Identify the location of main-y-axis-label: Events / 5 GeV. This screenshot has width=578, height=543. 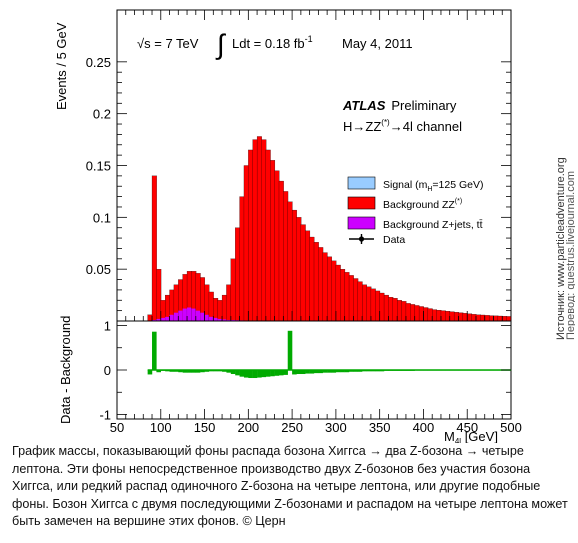
(61, 66).